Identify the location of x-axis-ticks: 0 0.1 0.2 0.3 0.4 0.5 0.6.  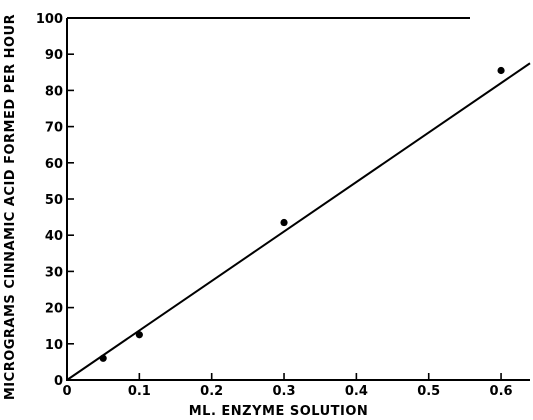
(287, 386).